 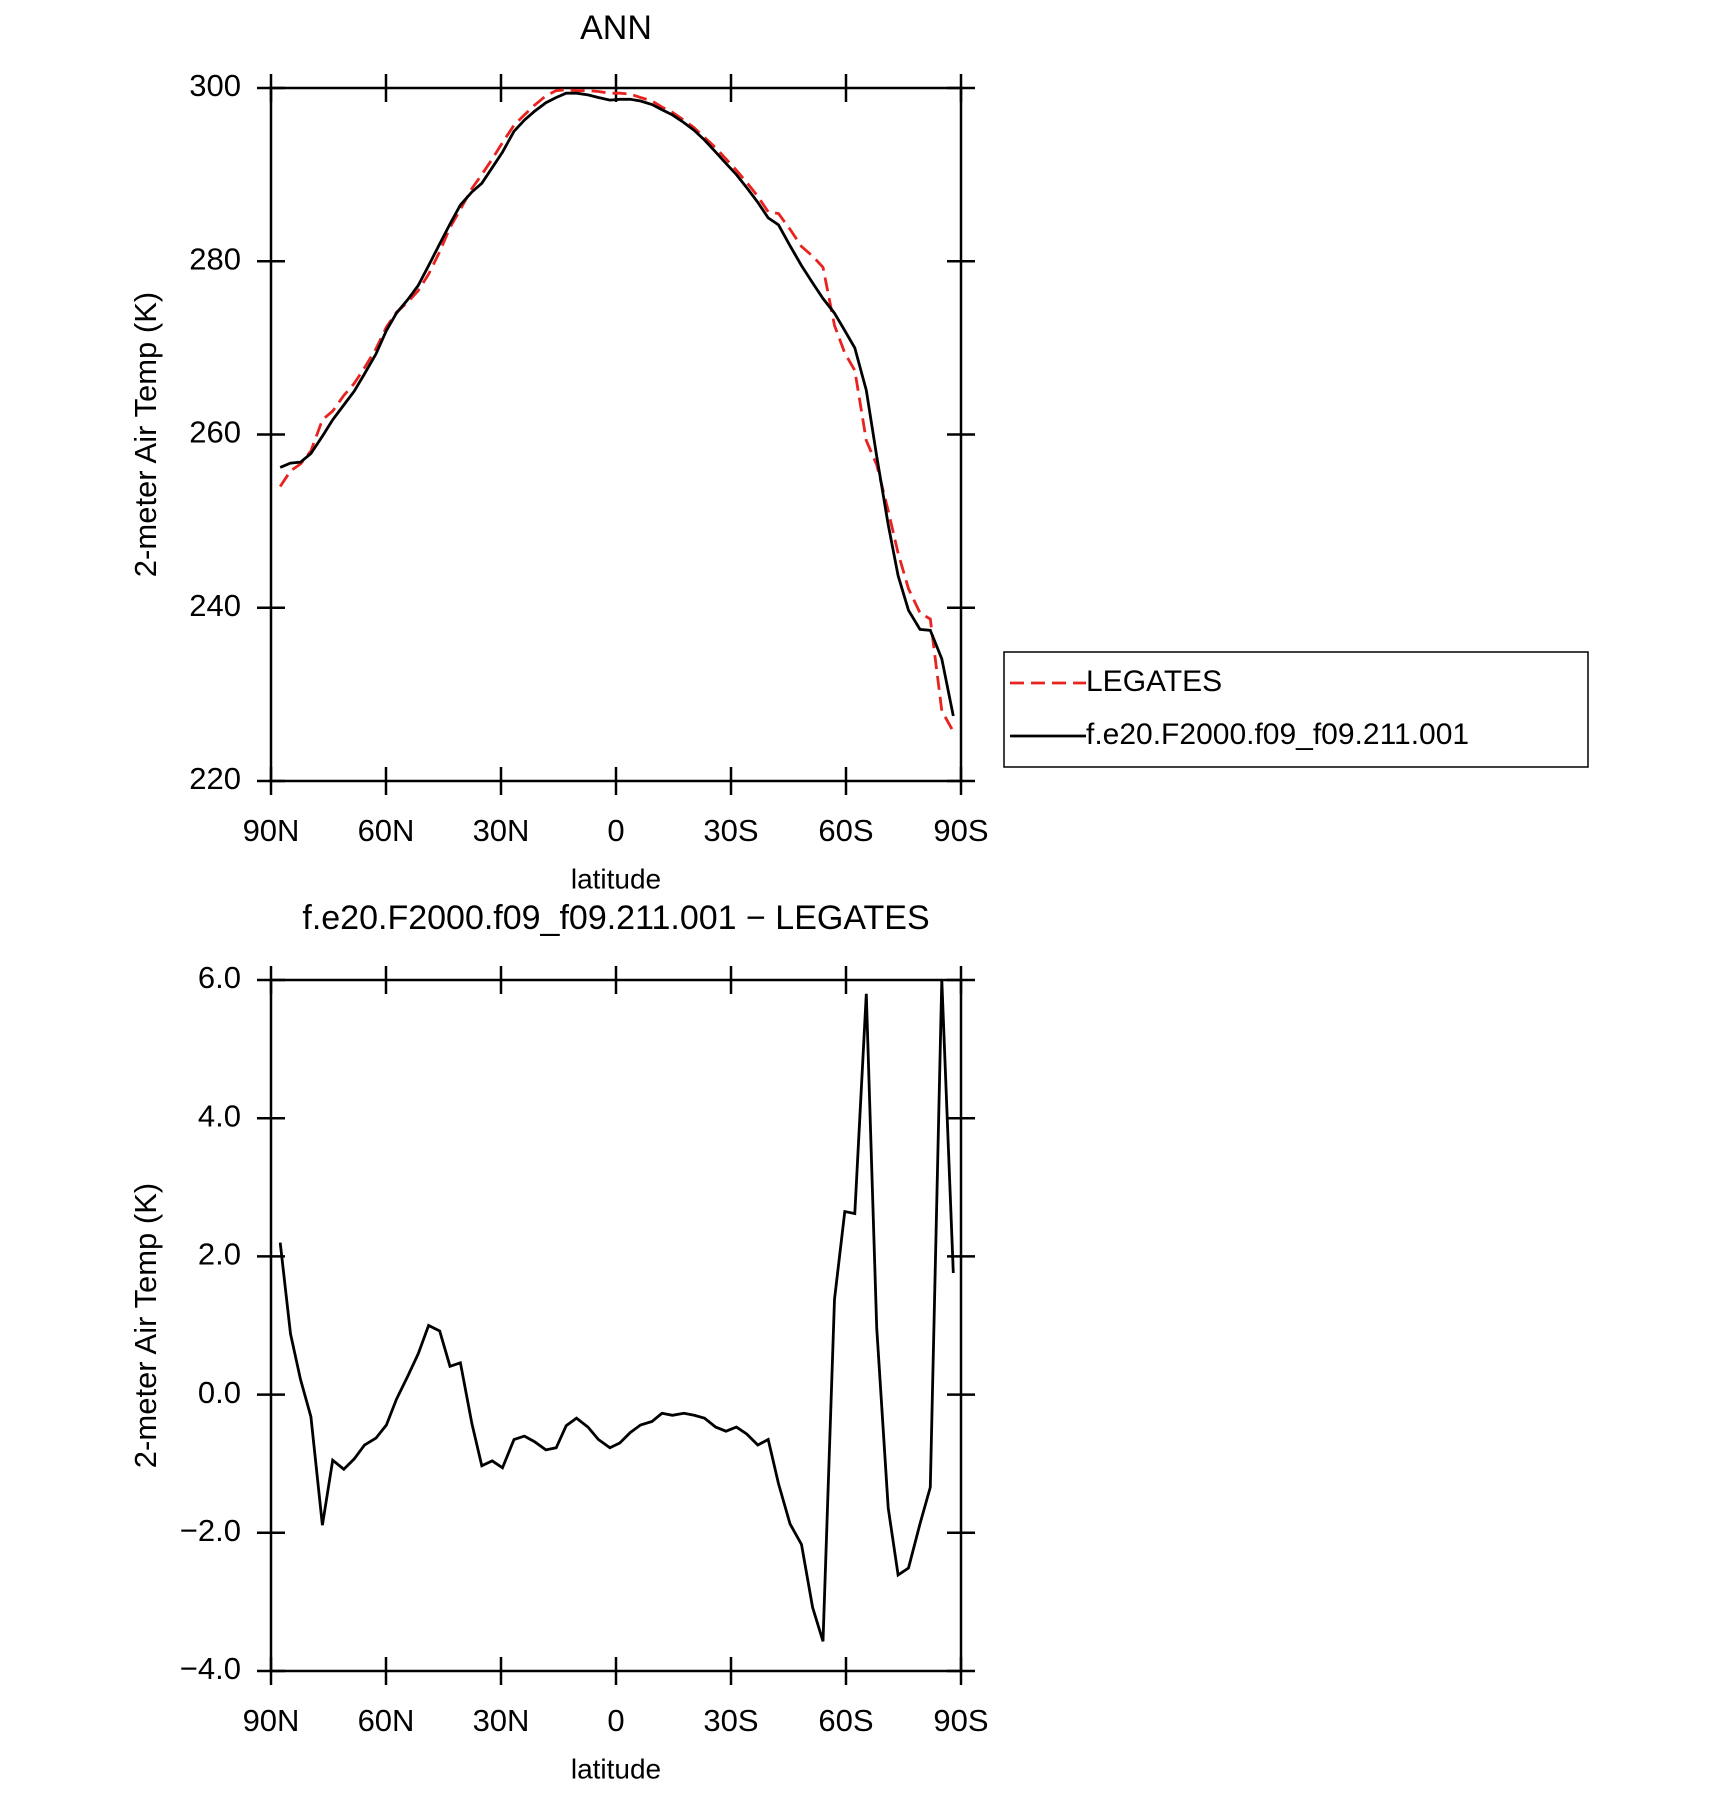 What do you see at coordinates (616, 28) in the screenshot?
I see `chart-title: ANN` at bounding box center [616, 28].